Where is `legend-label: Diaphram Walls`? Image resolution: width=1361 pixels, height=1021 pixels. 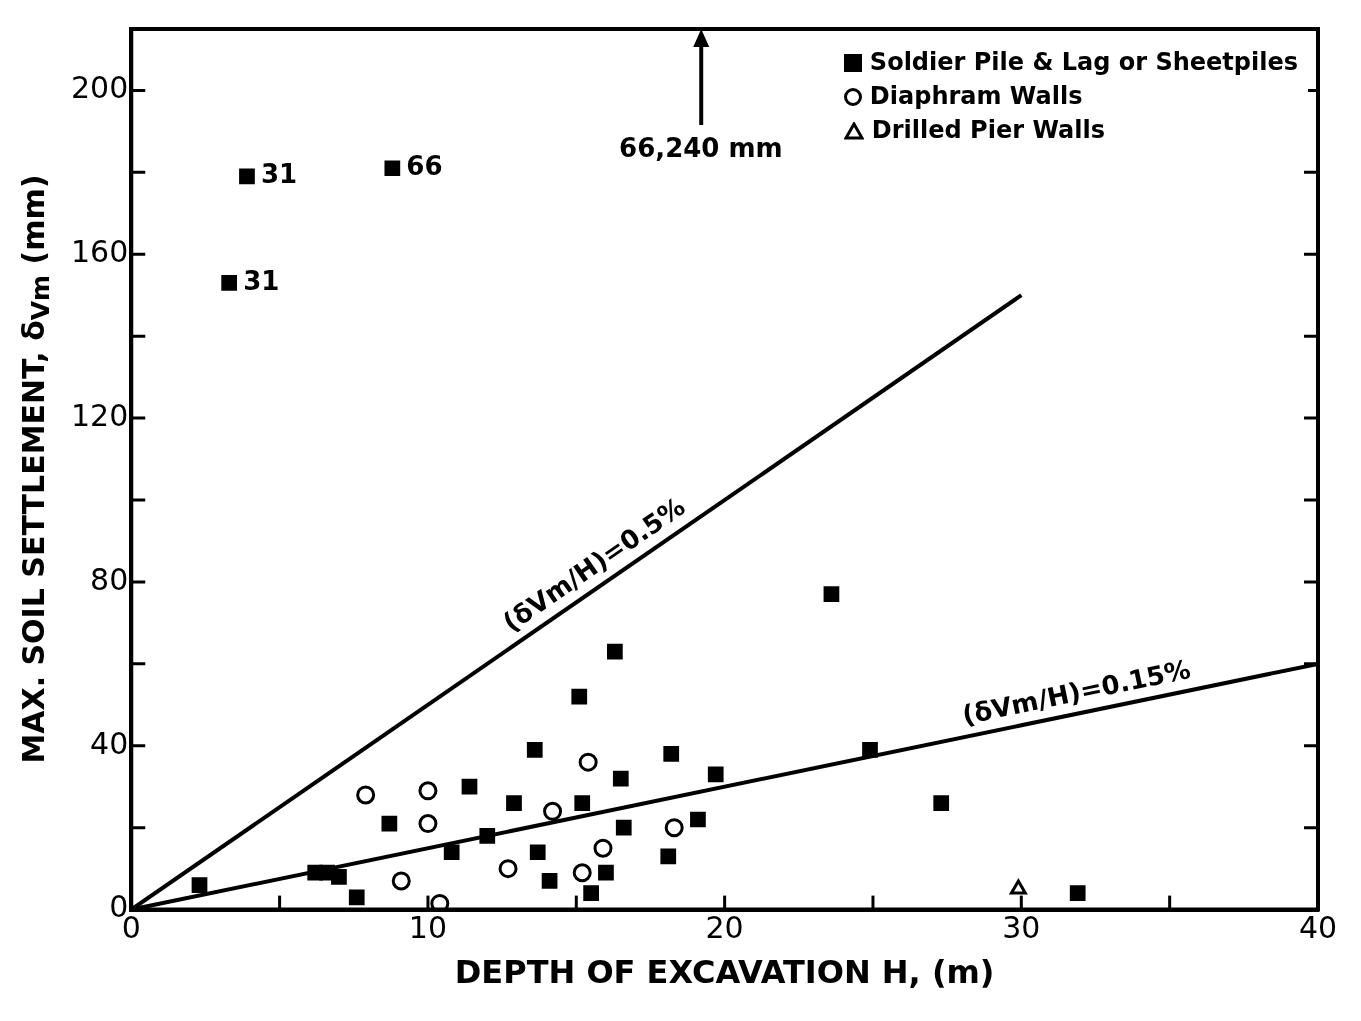 legend-label: Diaphram Walls is located at coordinates (976, 96).